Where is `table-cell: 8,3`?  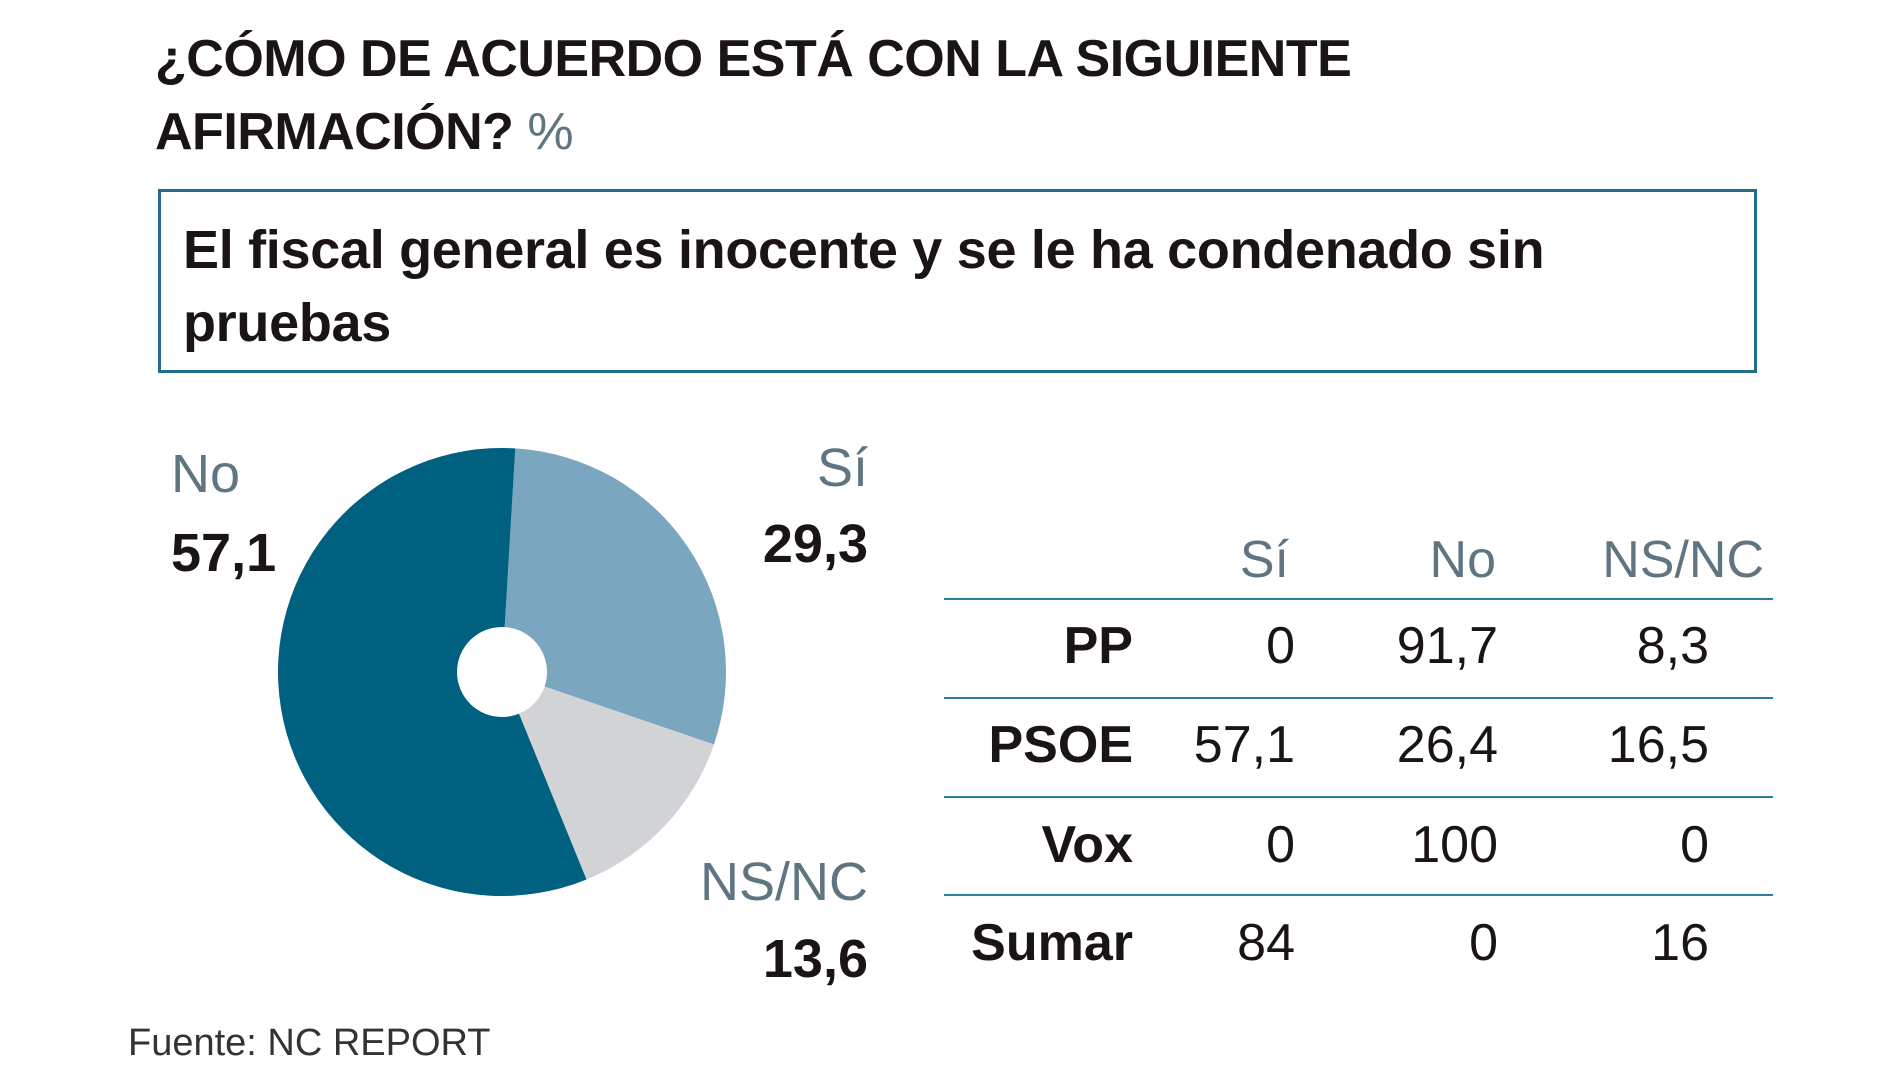
table-cell: 8,3 is located at coordinates (1672, 646).